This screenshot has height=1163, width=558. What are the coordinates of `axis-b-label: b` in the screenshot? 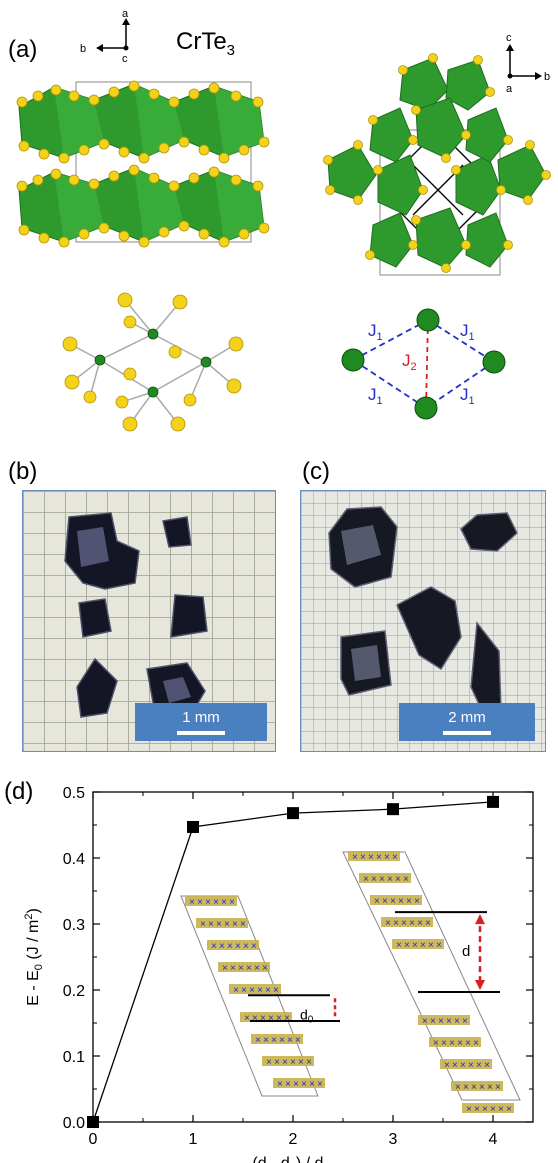 It's located at (83, 49).